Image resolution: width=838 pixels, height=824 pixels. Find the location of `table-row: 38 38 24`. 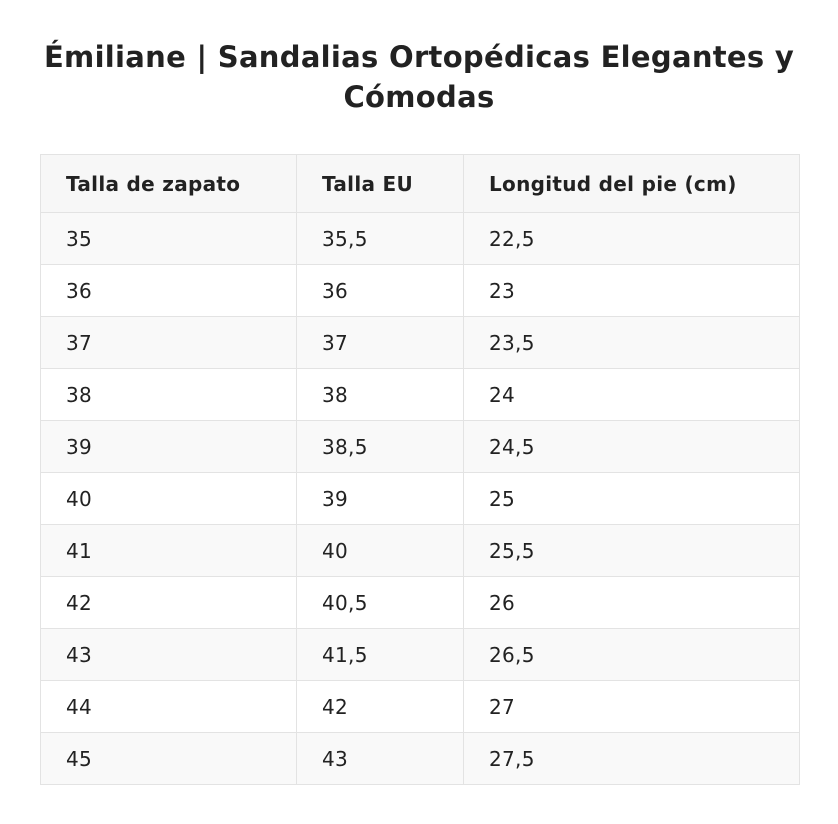

table-row: 38 38 24 is located at coordinates (420, 394).